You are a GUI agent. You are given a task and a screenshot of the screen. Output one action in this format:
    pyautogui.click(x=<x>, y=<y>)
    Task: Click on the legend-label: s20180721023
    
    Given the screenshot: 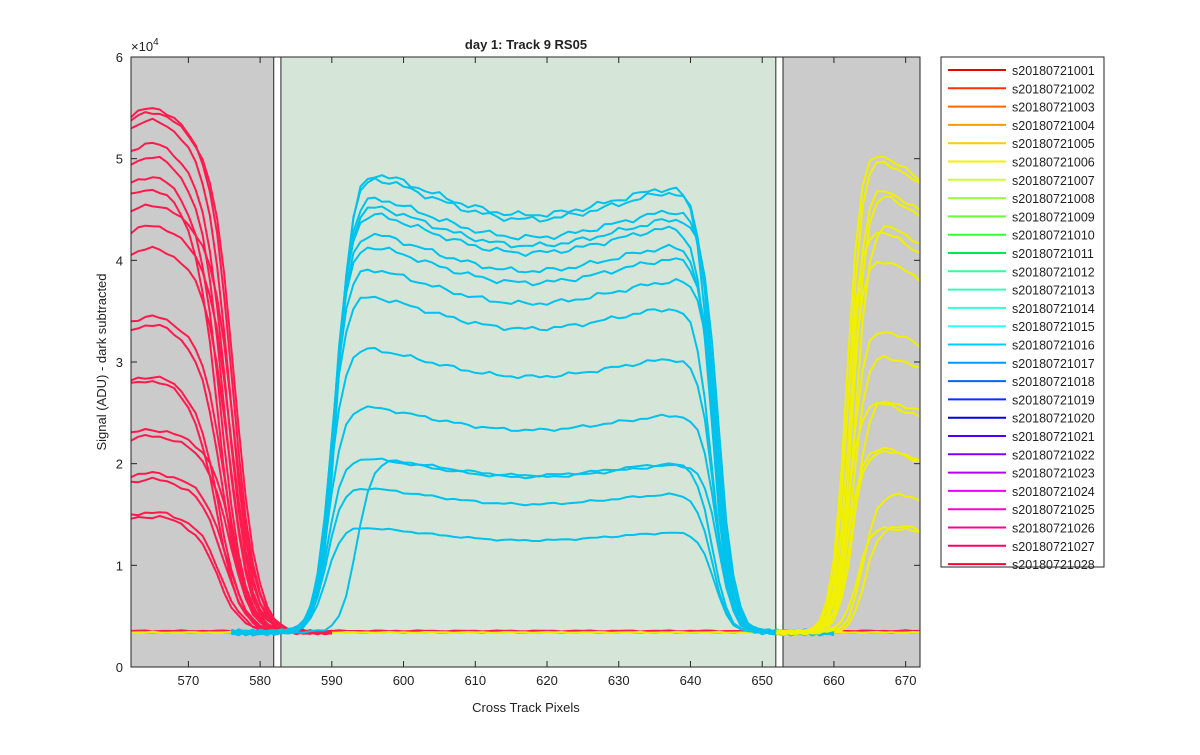 What is the action you would take?
    pyautogui.click(x=1053, y=474)
    